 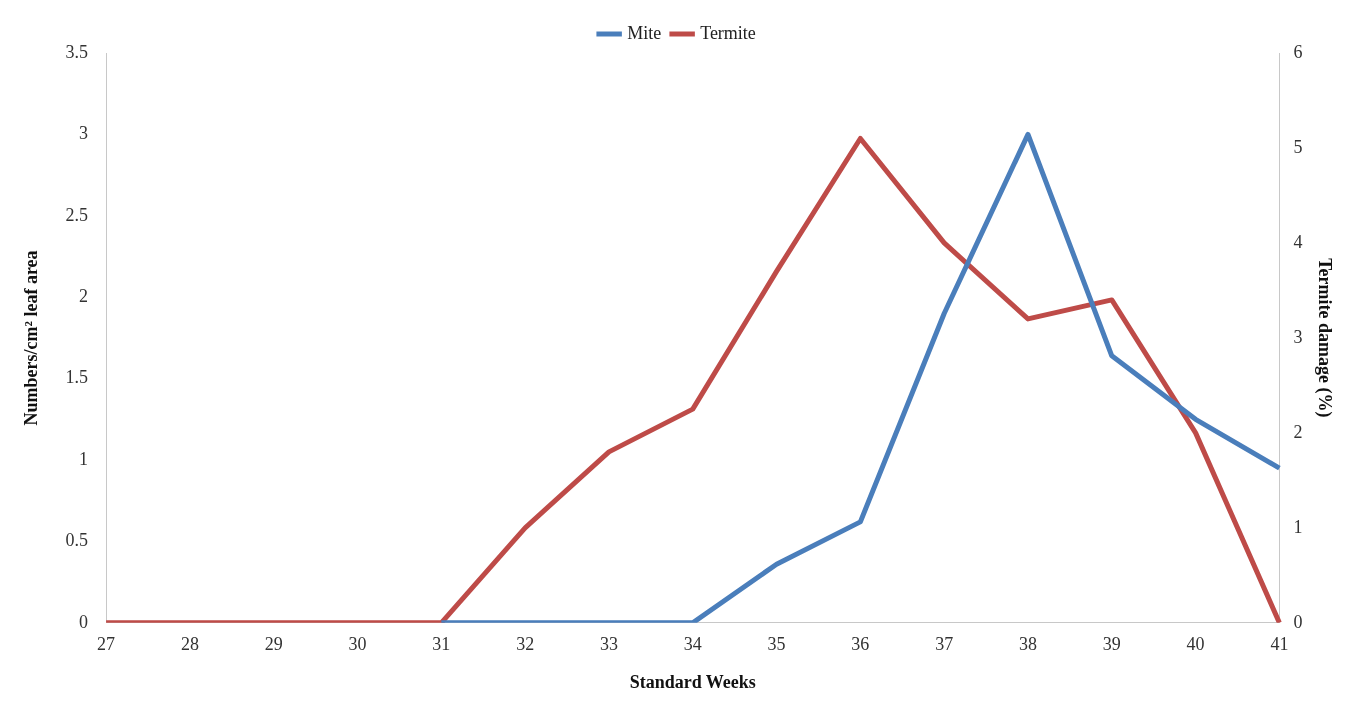 What do you see at coordinates (1298, 526) in the screenshot?
I see `y2-tick-label: 1` at bounding box center [1298, 526].